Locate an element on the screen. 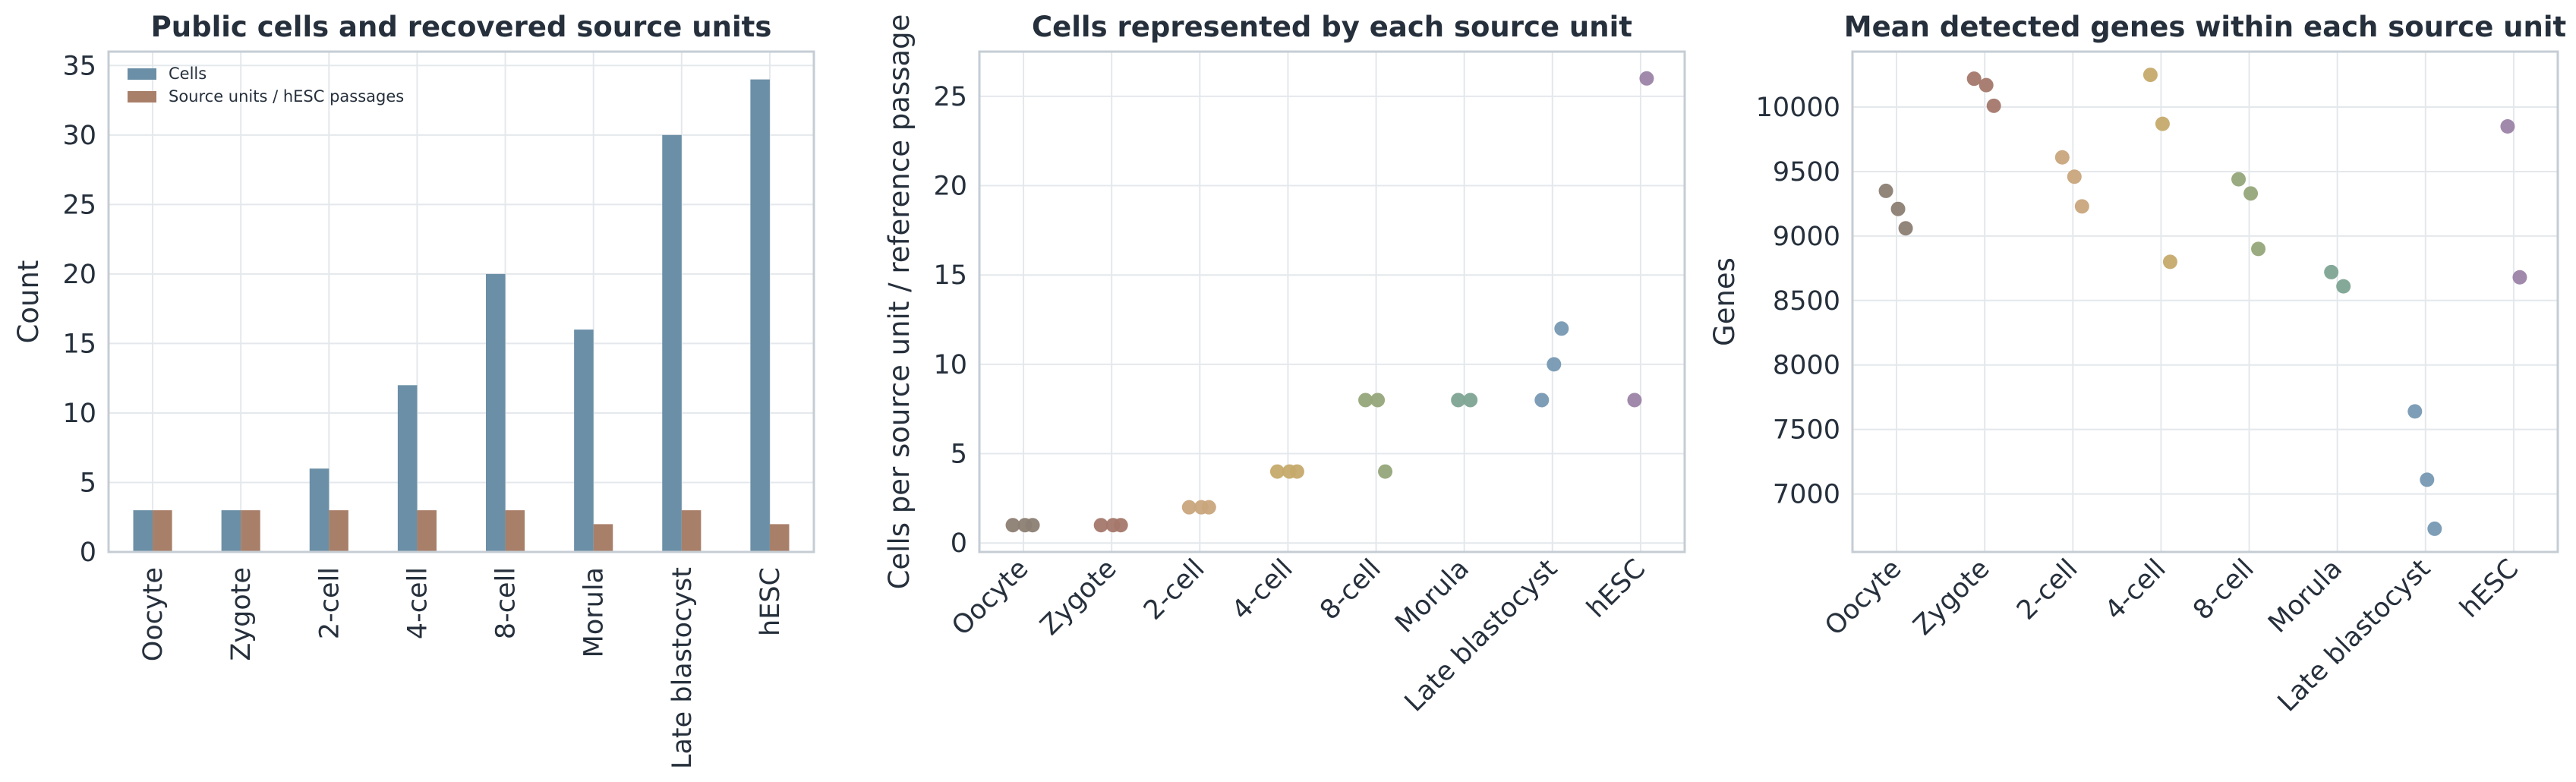  legend-label: Cells is located at coordinates (188, 74).